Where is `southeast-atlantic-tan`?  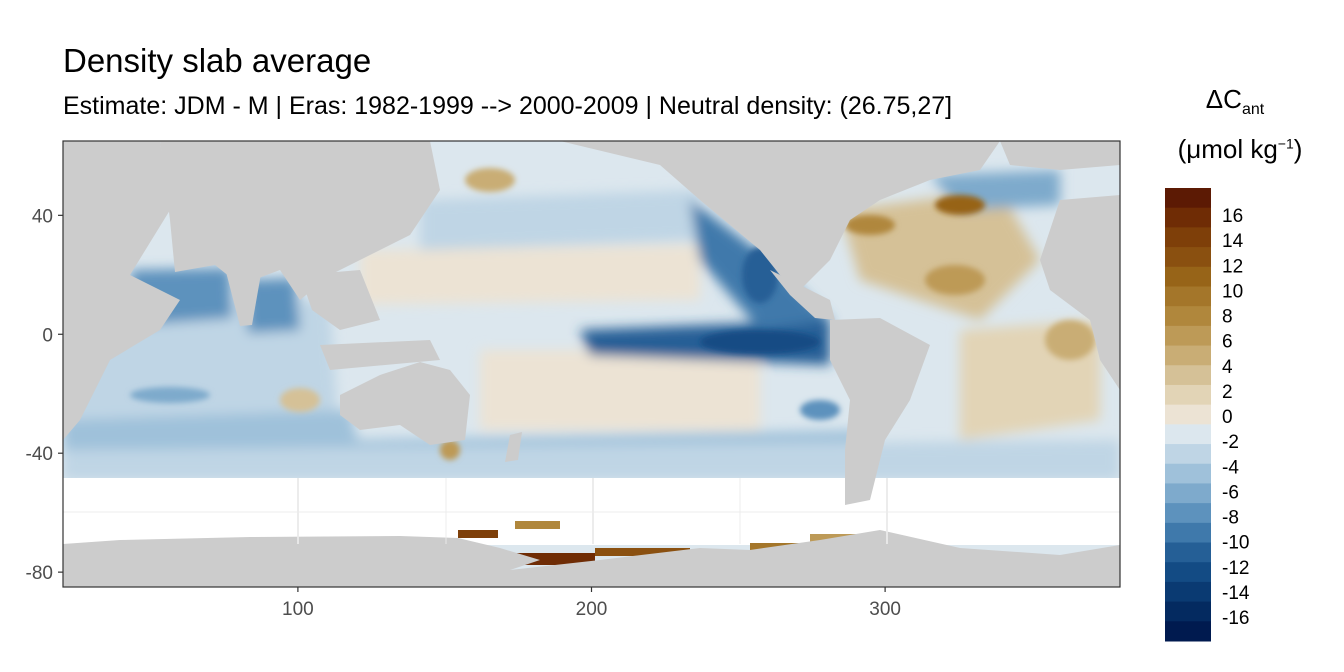 southeast-atlantic-tan is located at coordinates (1070, 340).